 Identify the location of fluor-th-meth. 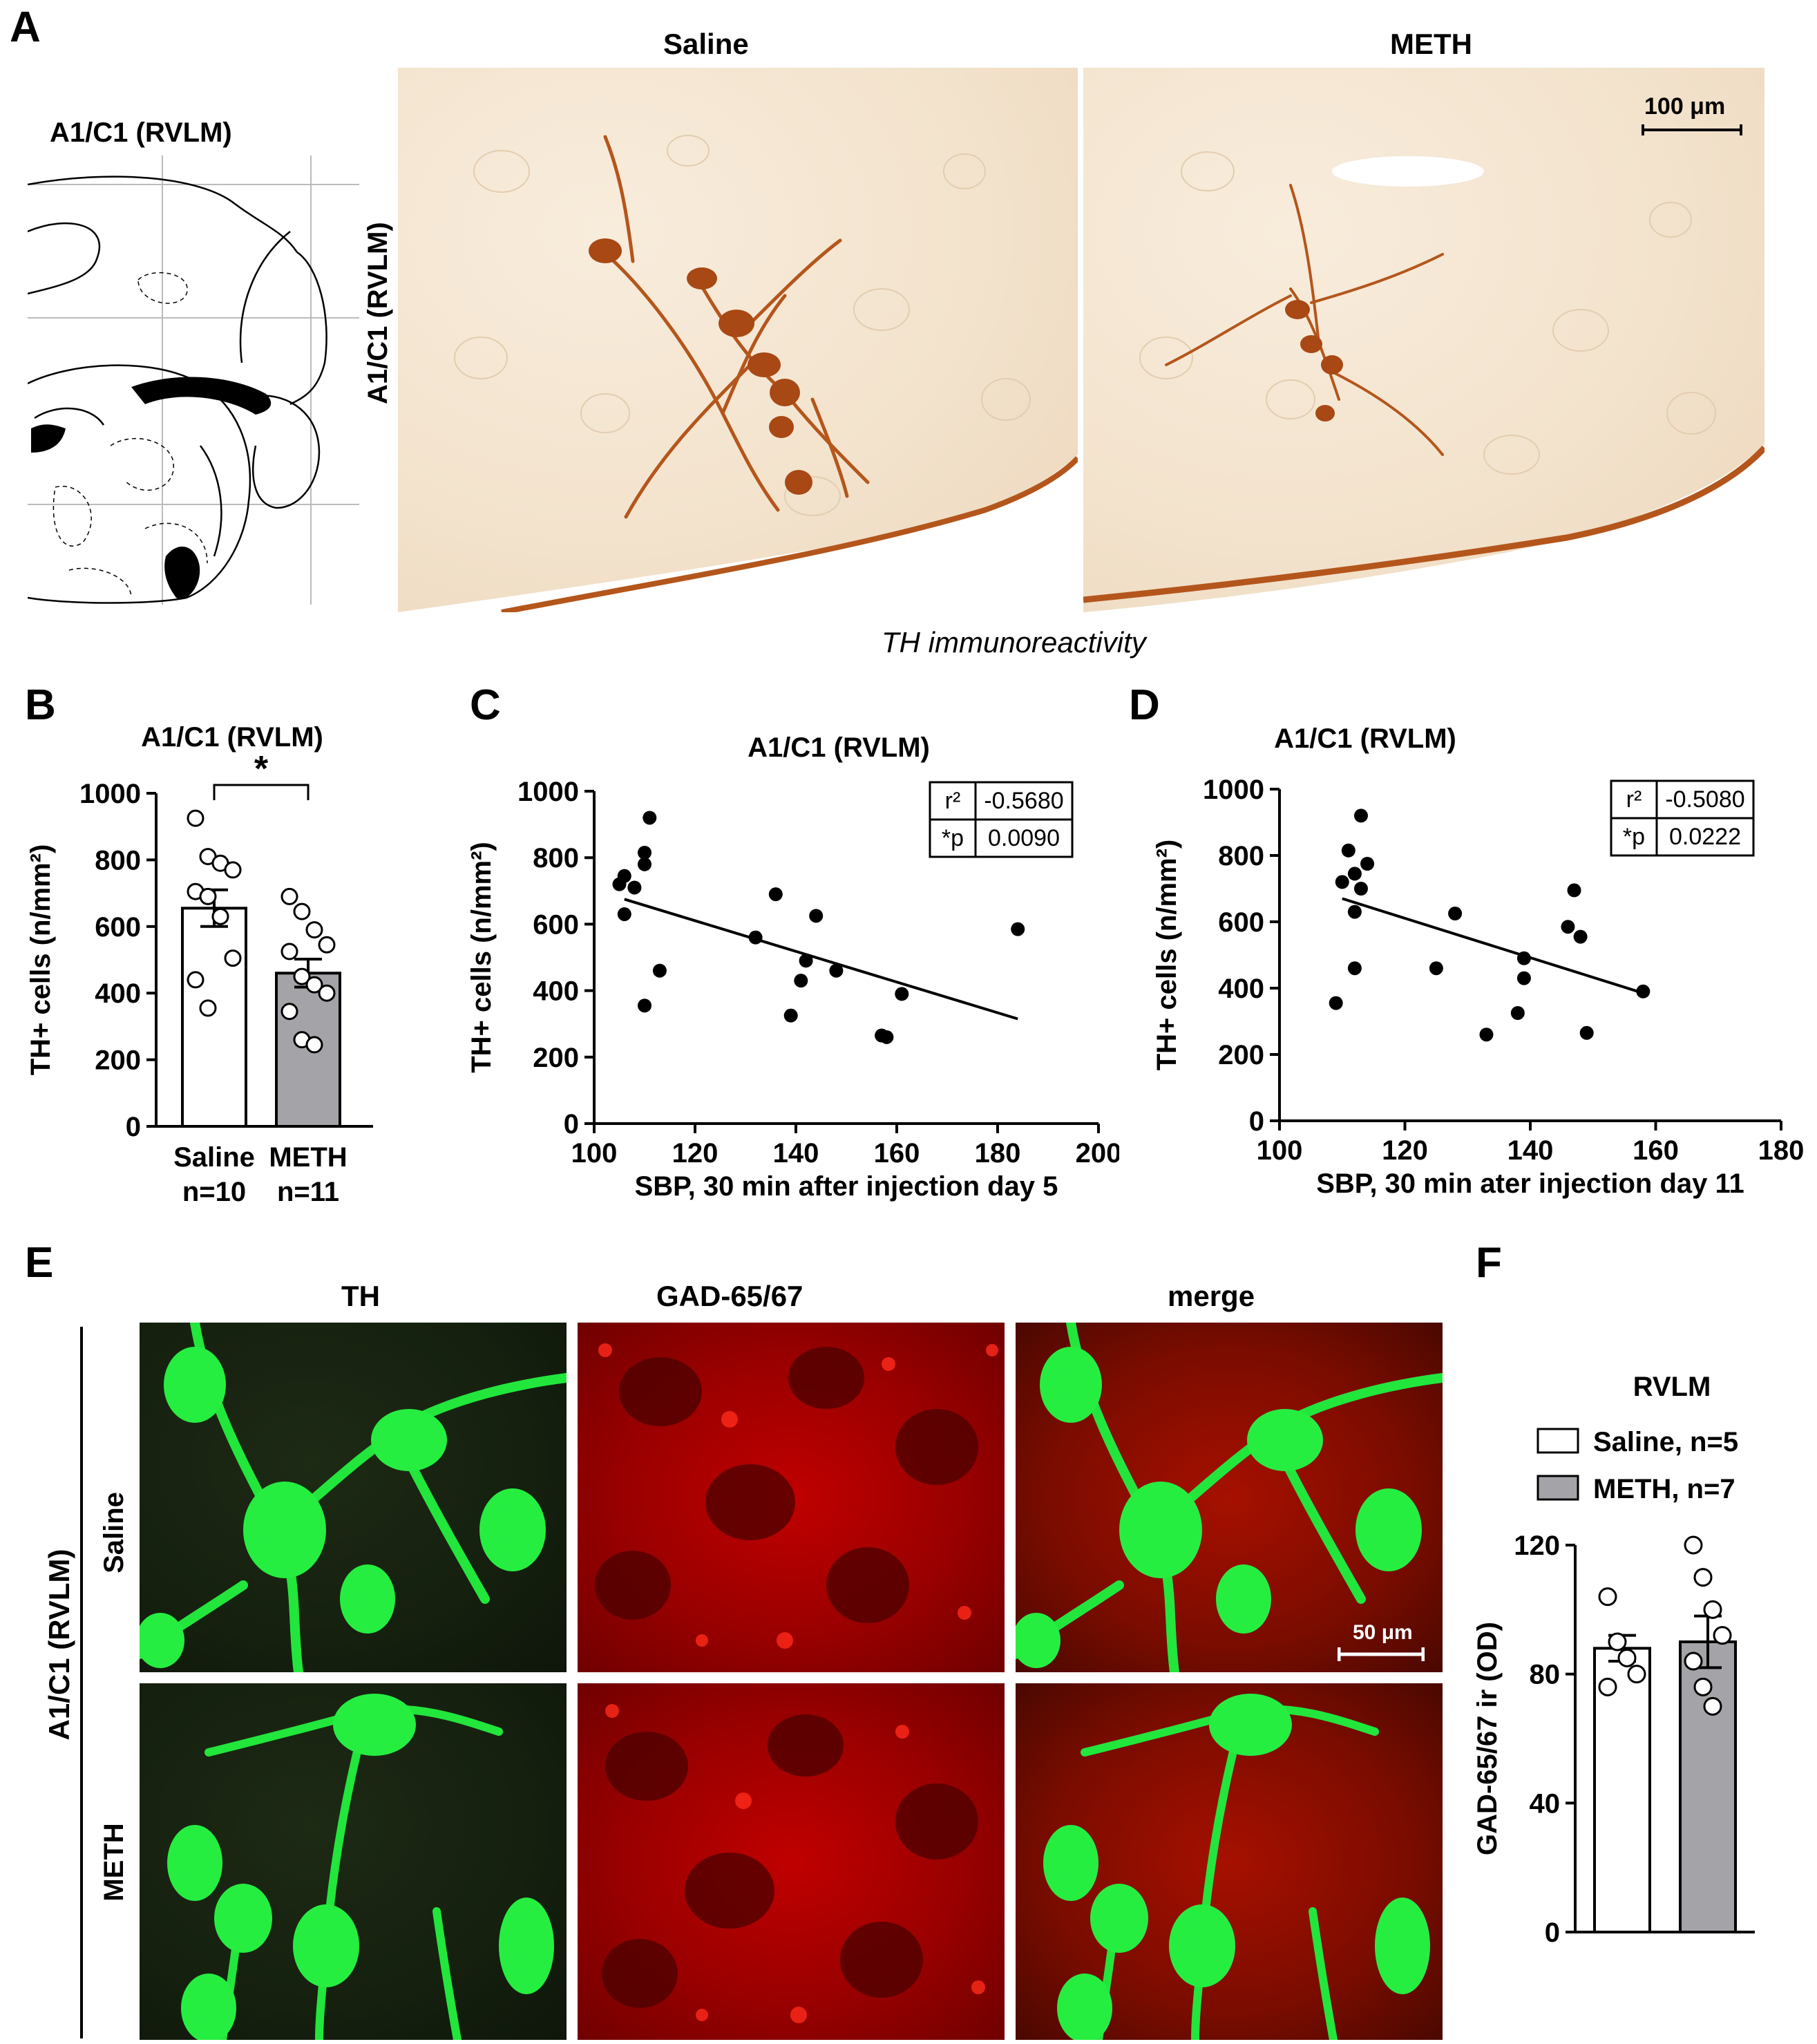
(353, 1861).